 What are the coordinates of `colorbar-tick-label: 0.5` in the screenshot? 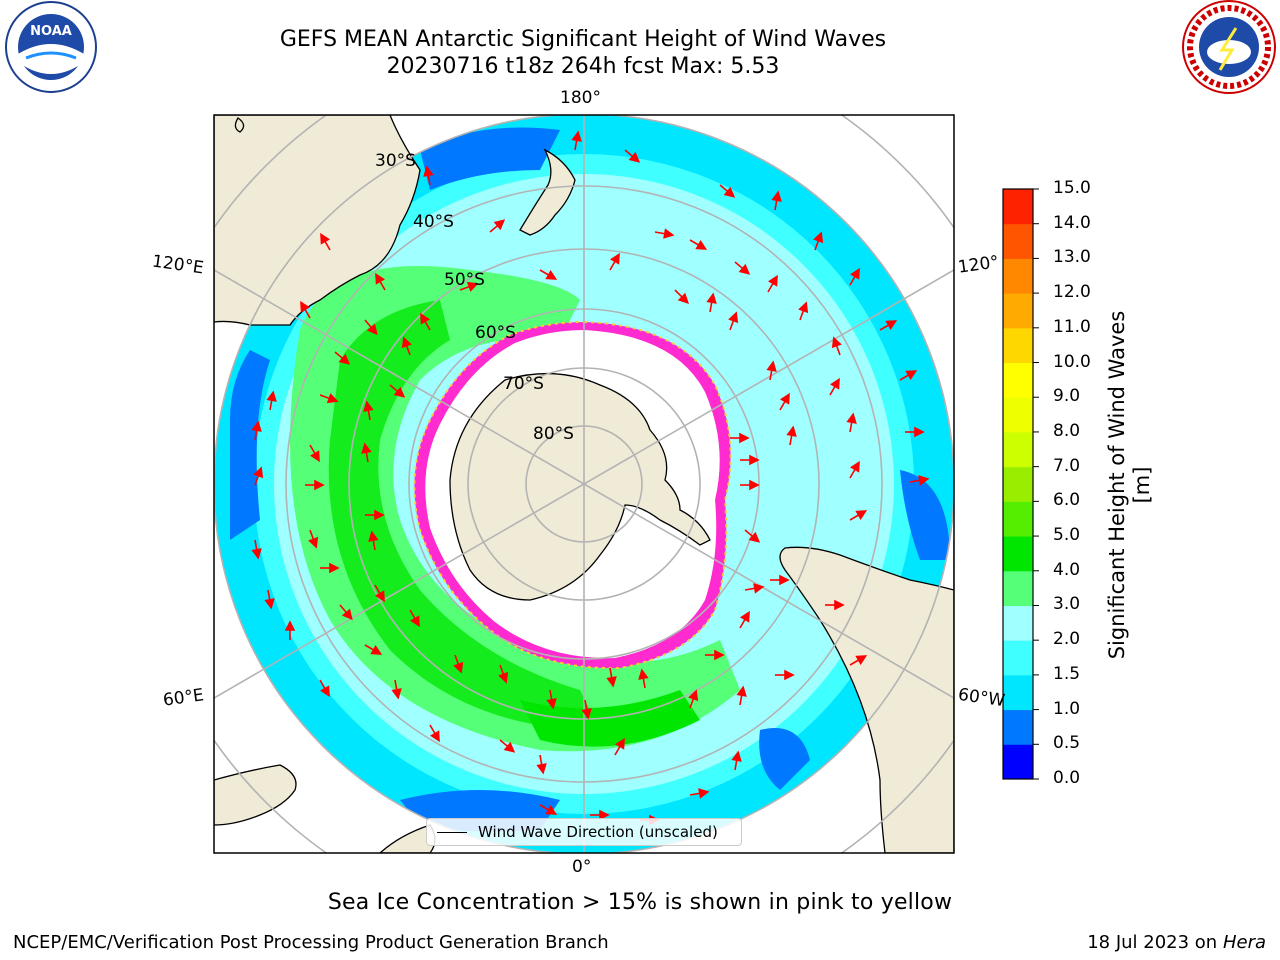 It's located at (1067, 743).